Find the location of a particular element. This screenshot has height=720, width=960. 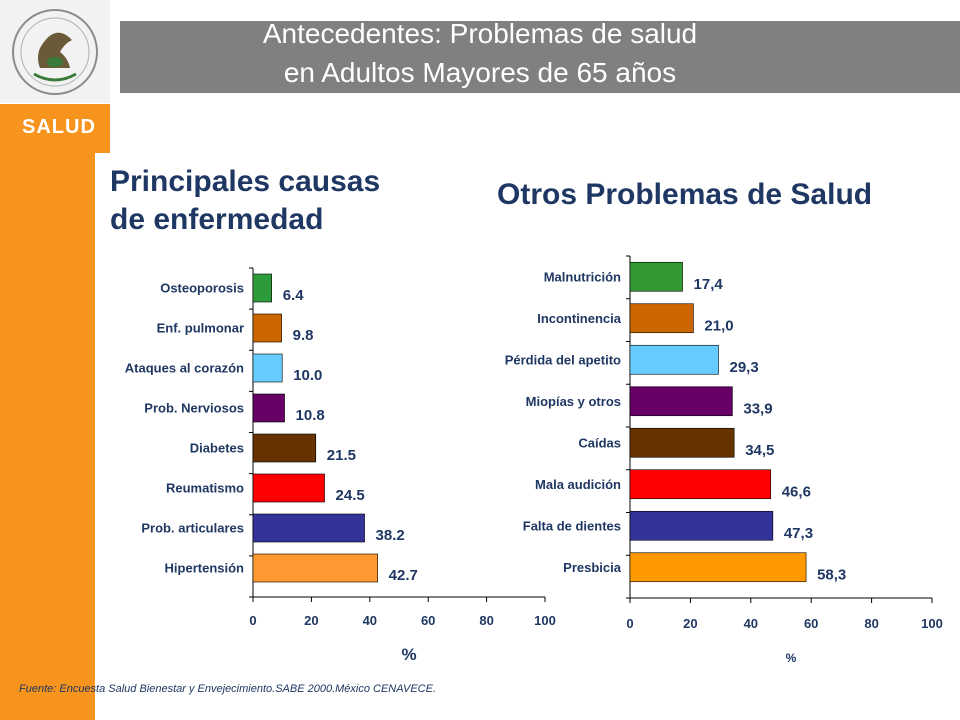

page-title-line-1: Antecedentes: Problemas de salud is located at coordinates (480, 33).